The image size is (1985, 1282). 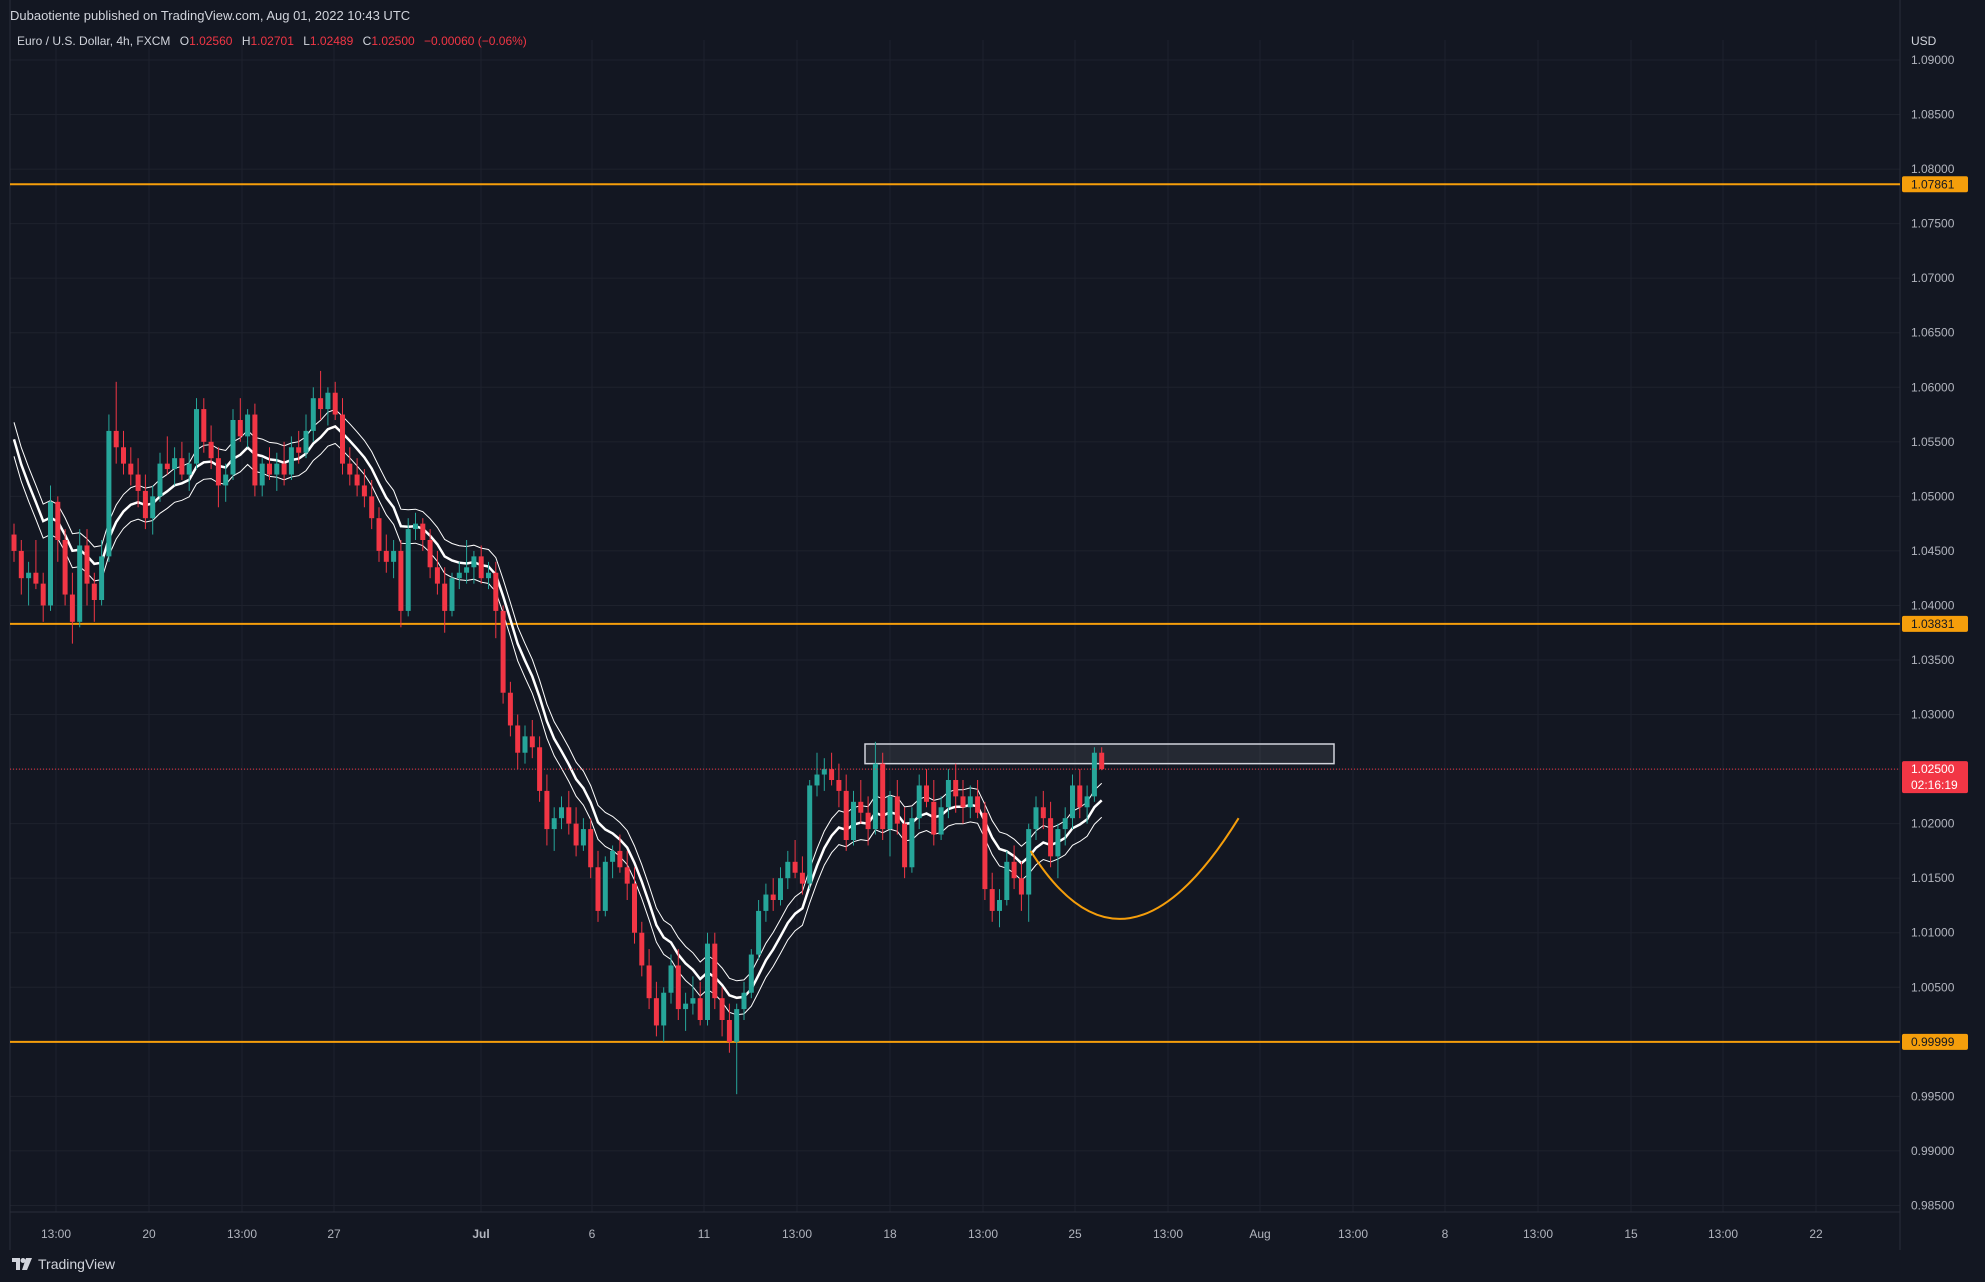 What do you see at coordinates (1933, 1151) in the screenshot?
I see `y-tick-label: 0.99000` at bounding box center [1933, 1151].